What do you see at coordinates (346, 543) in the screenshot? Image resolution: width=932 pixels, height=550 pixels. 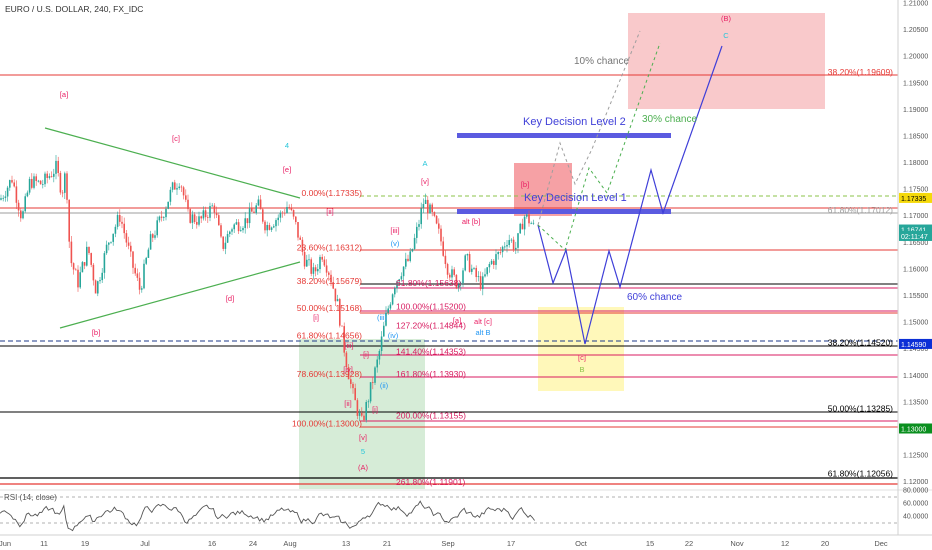 I see `time-axis-tick: 13` at bounding box center [346, 543].